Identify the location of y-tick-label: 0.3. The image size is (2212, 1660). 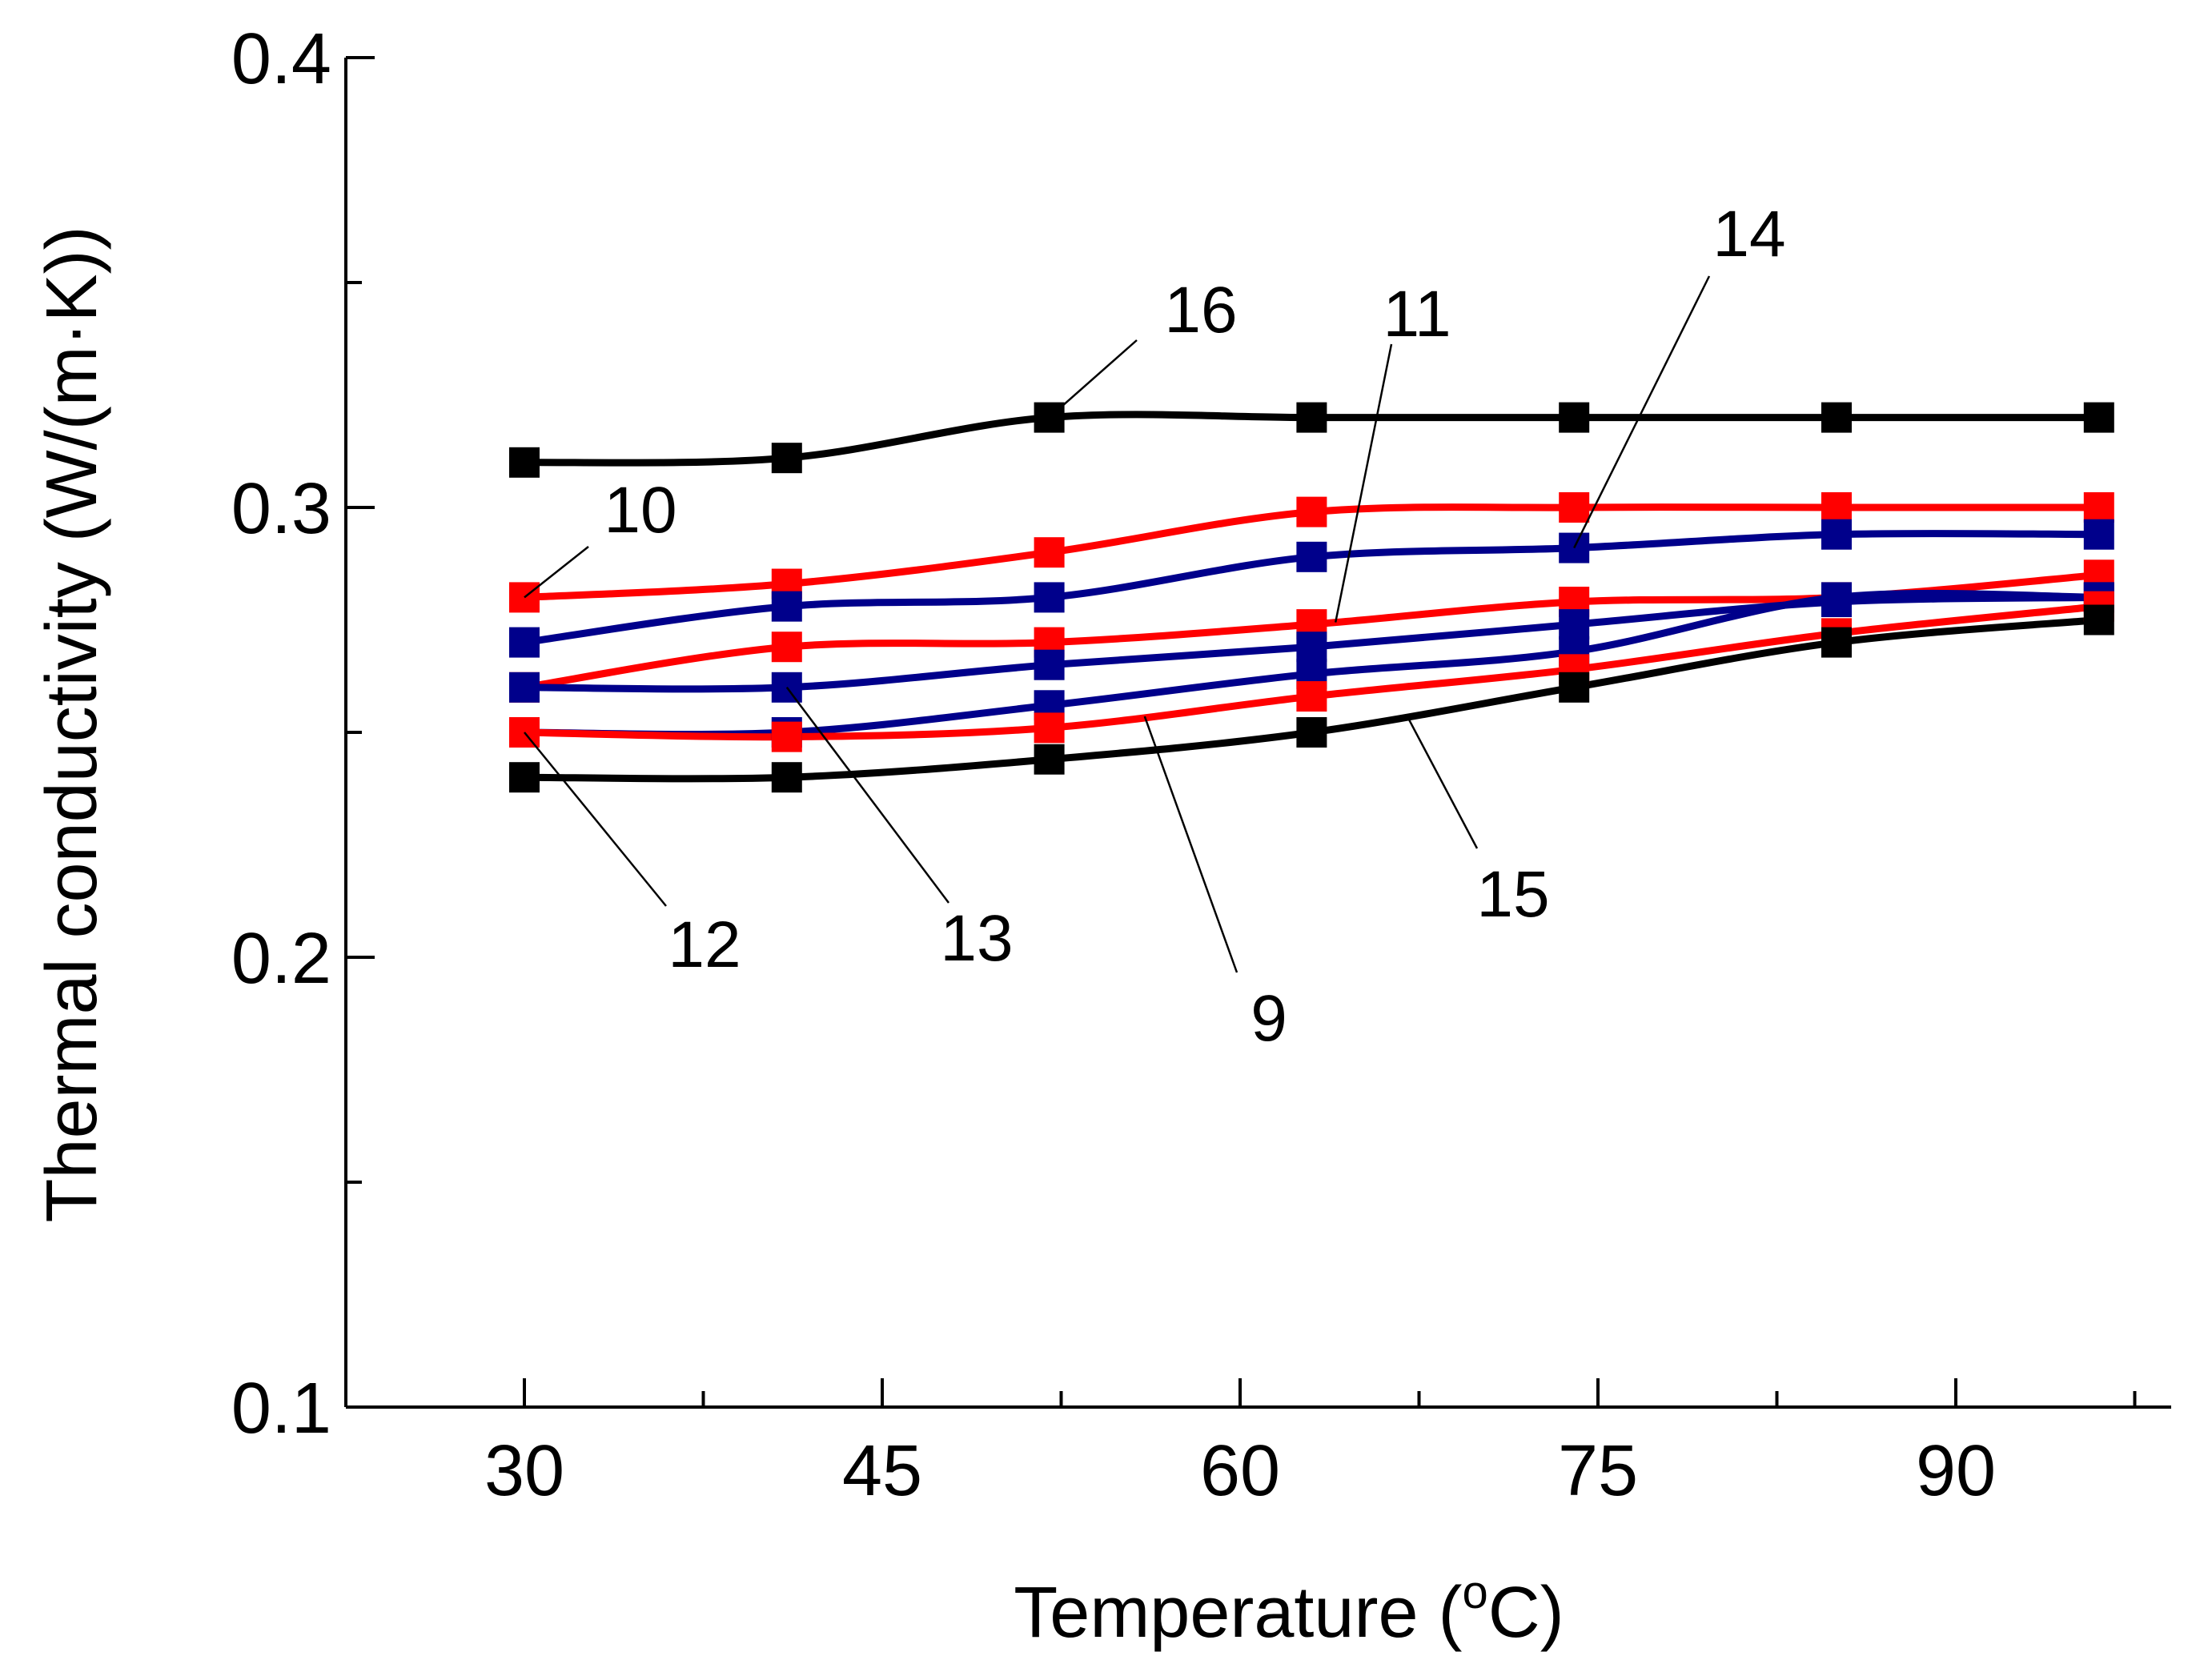
(281, 509).